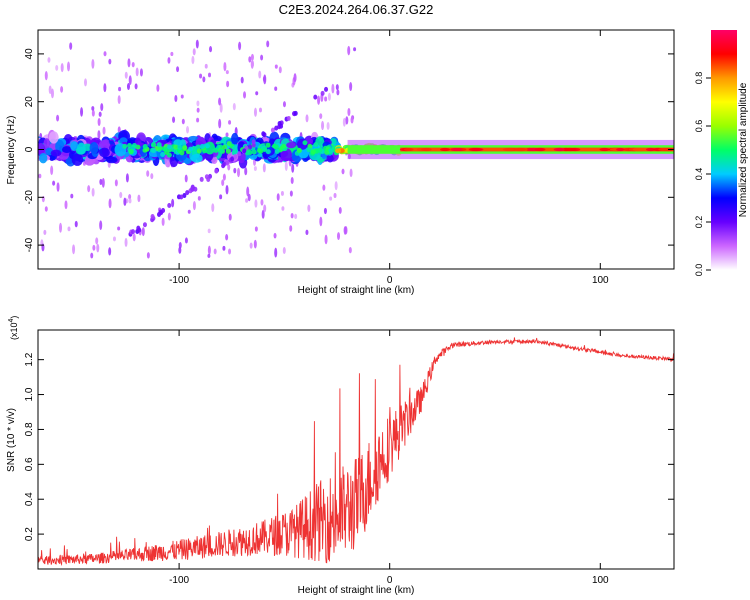 Image resolution: width=750 pixels, height=600 pixels. Describe the element at coordinates (699, 78) in the screenshot. I see `colorbar-tick-label: 0.8` at that location.